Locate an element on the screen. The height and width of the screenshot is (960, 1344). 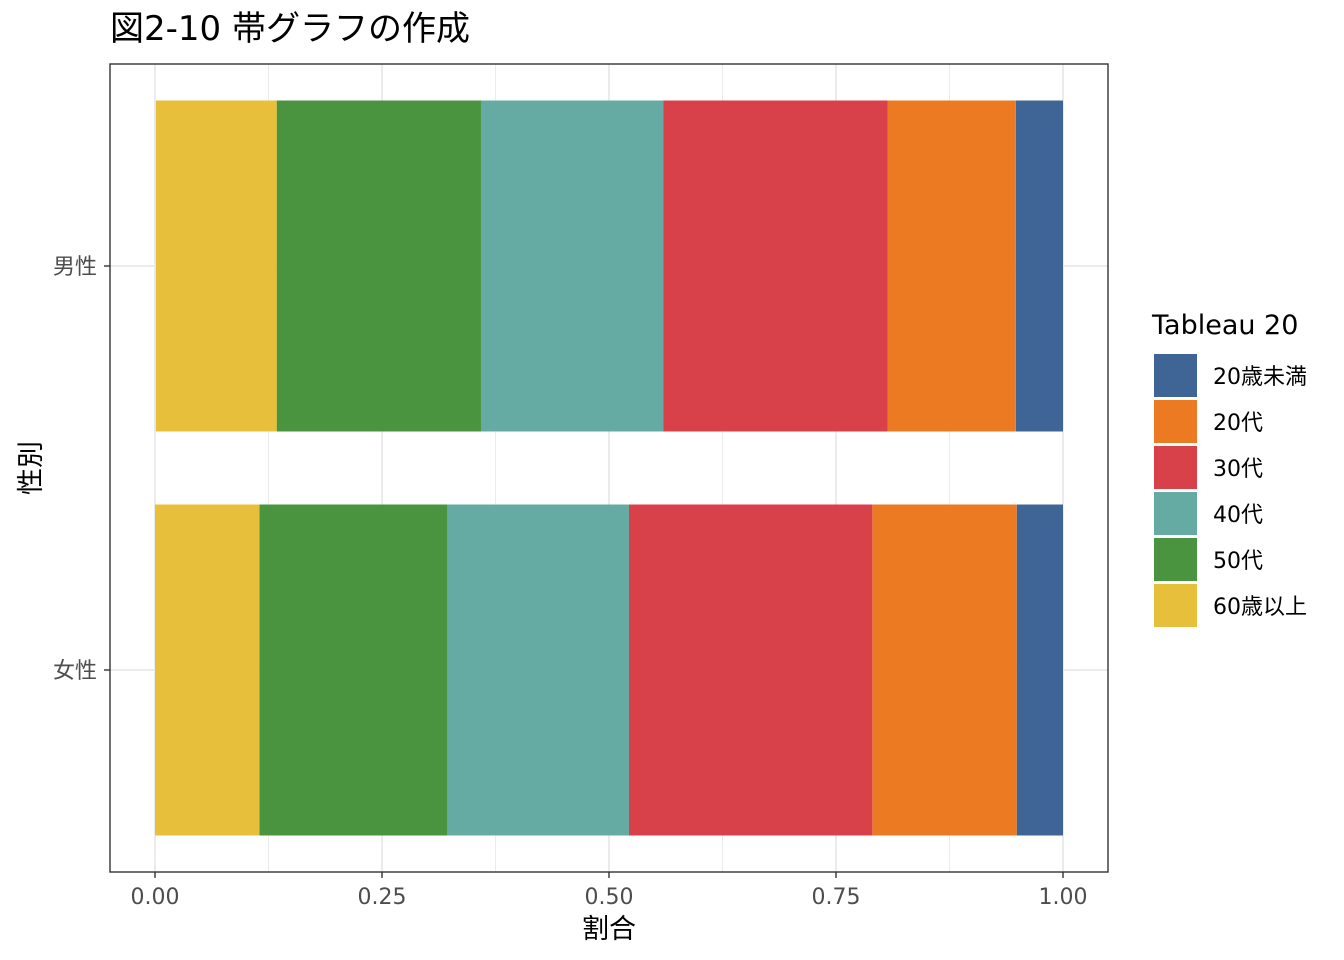
legend-items: 20歳未満 20代 30代 40代 50代 60歳以上 is located at coordinates (1230, 490).